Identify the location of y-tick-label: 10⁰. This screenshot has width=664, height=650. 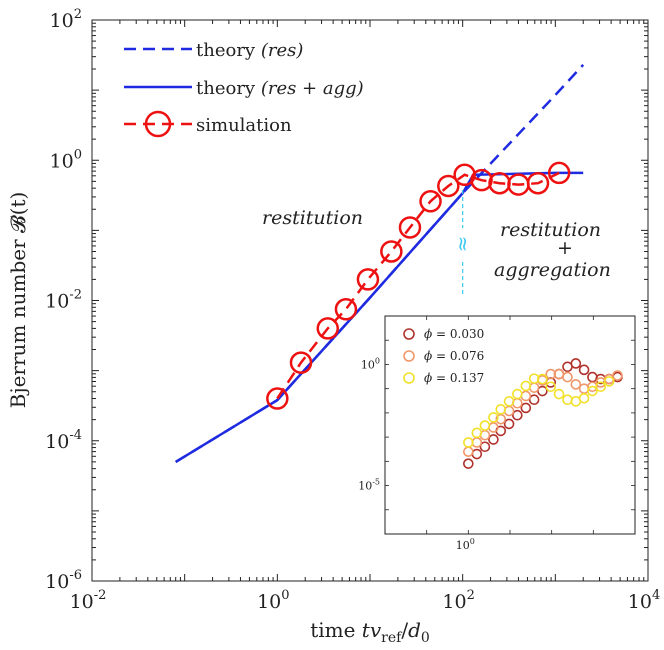
(66, 159).